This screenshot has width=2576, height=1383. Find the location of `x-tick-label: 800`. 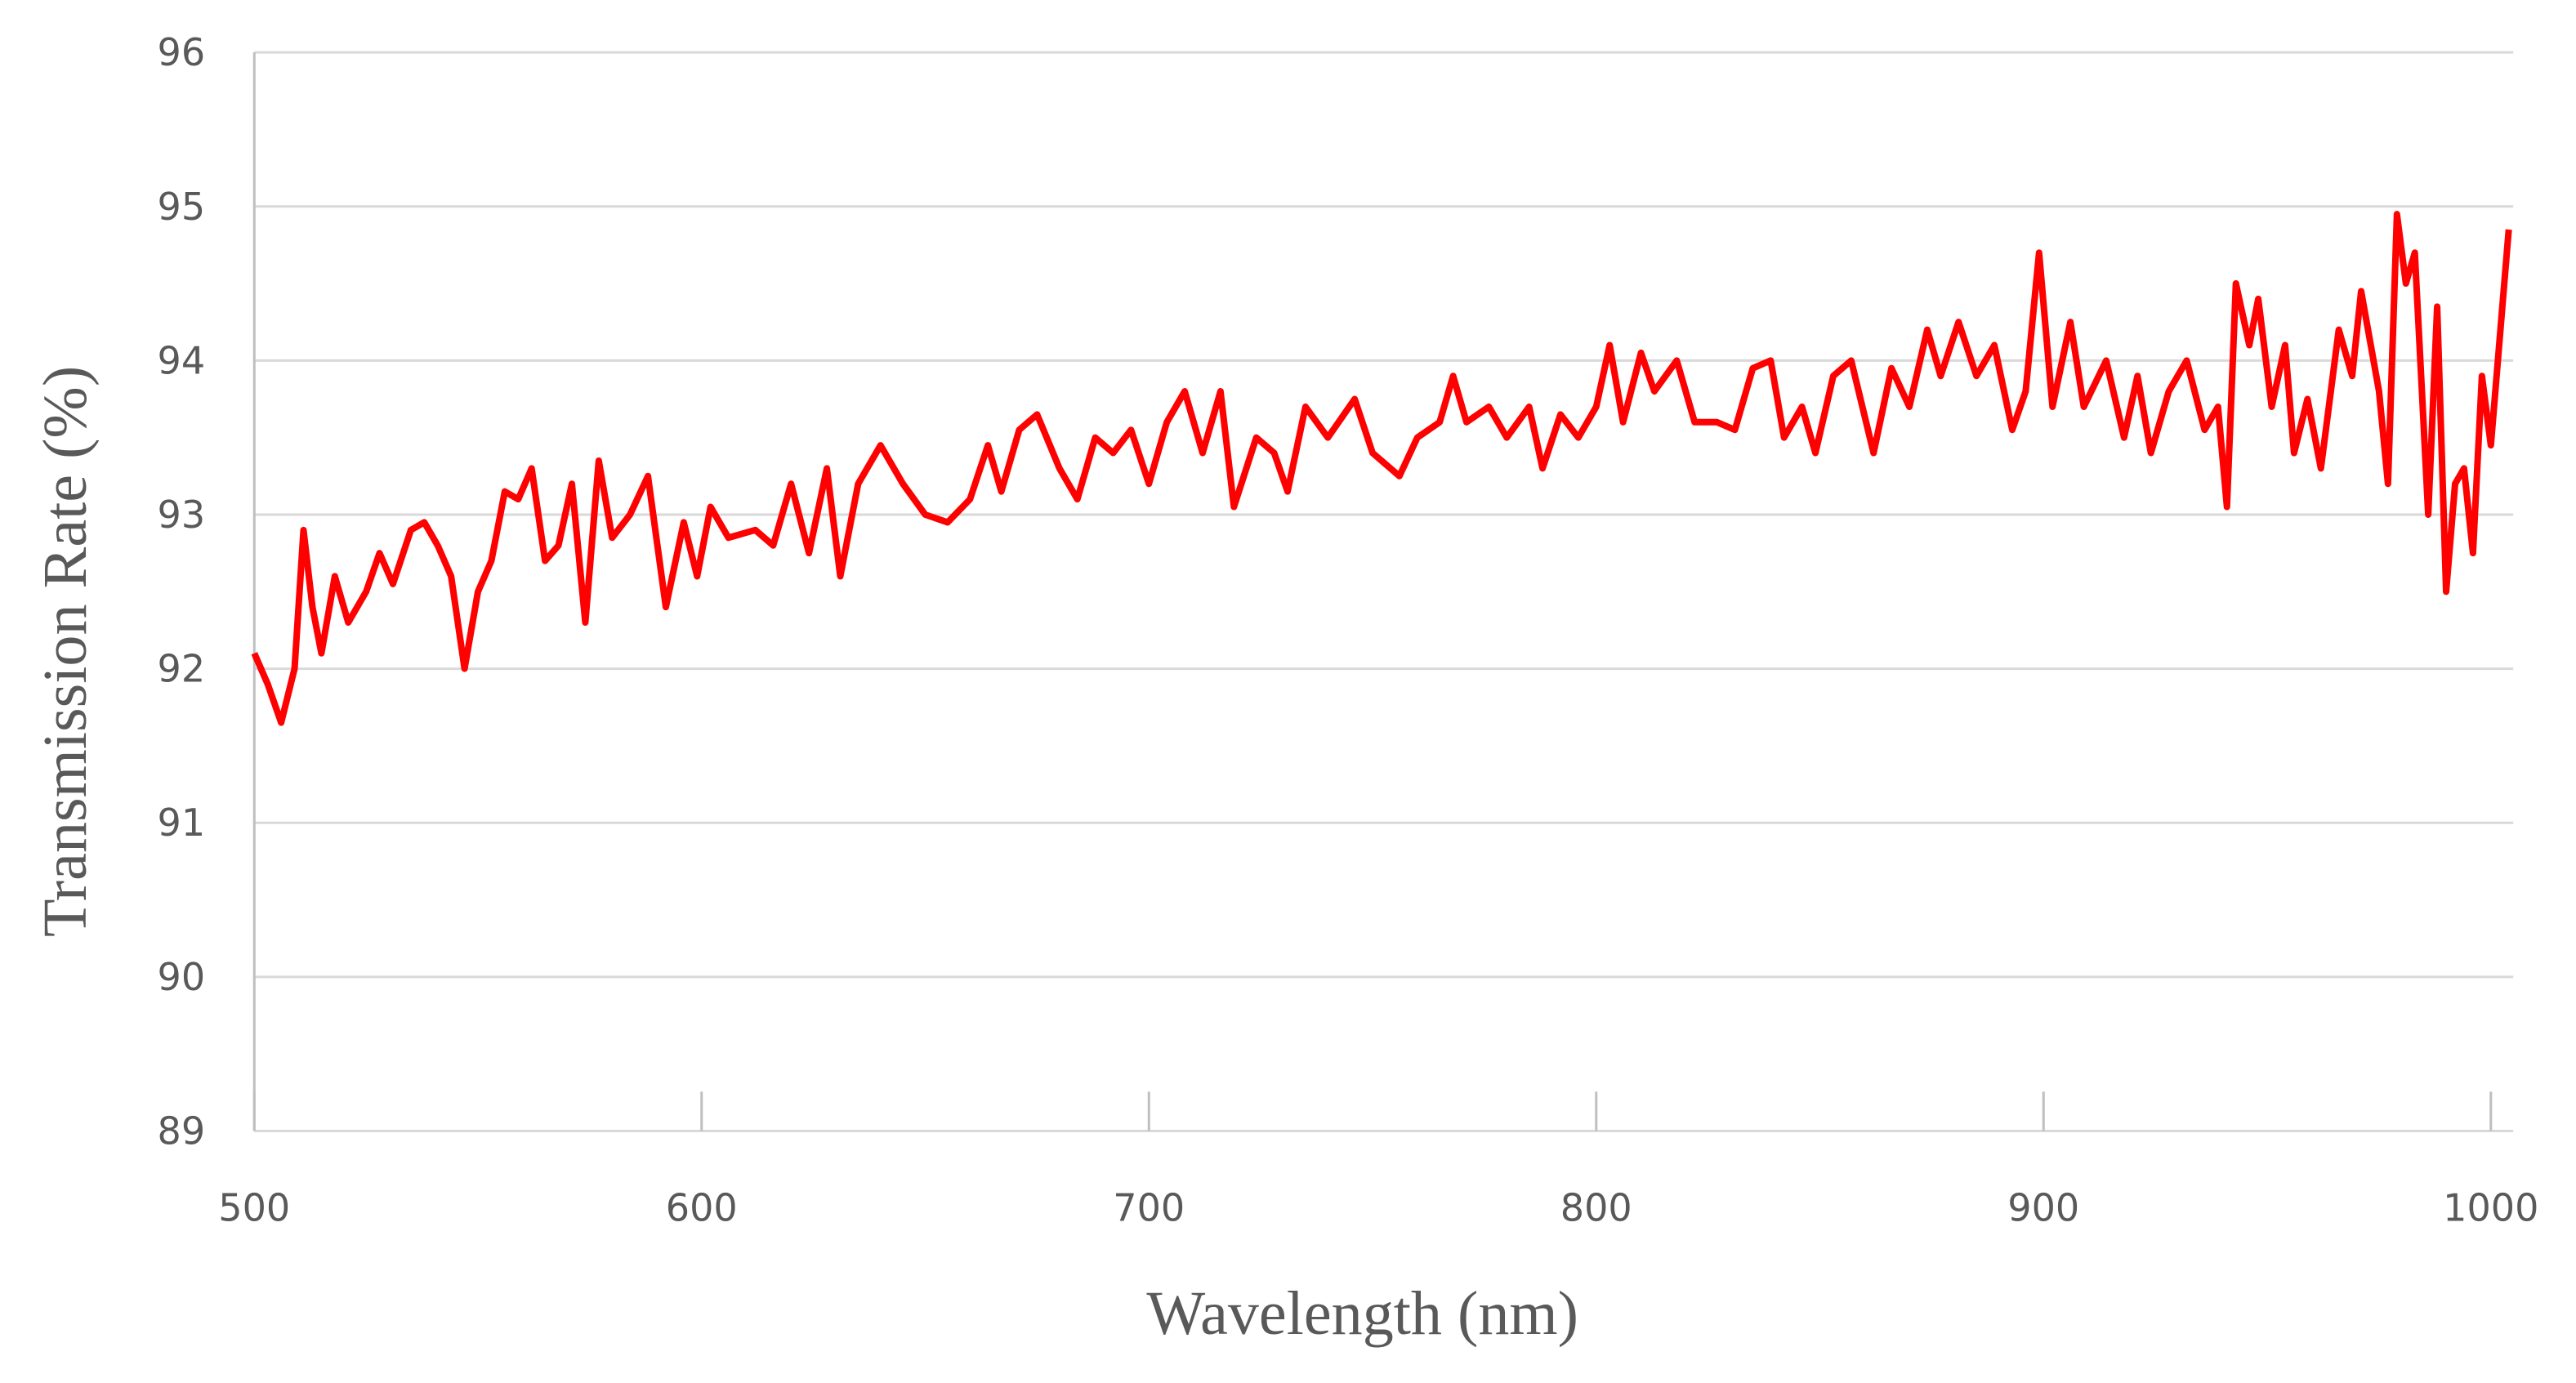

x-tick-label: 800 is located at coordinates (1596, 1208).